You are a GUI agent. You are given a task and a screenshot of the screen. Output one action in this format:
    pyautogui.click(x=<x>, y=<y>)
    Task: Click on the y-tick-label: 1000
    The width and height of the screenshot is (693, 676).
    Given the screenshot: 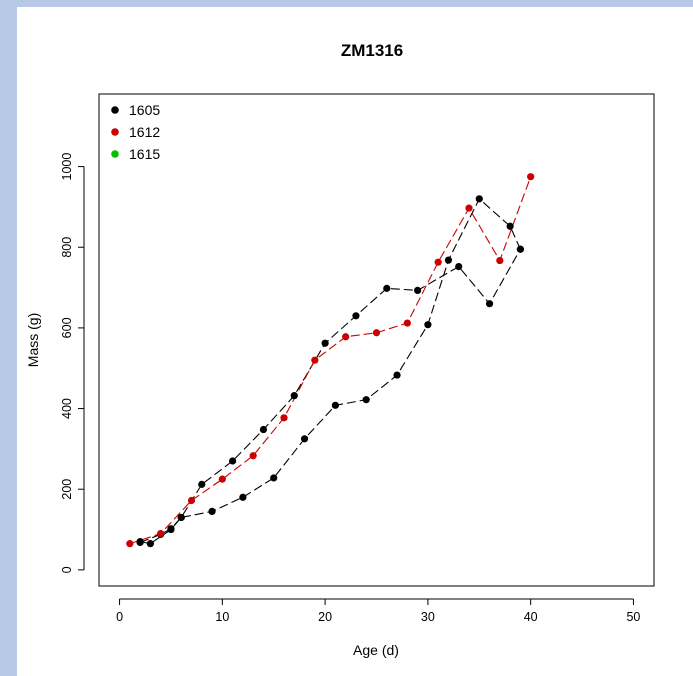 What is the action you would take?
    pyautogui.click(x=67, y=167)
    